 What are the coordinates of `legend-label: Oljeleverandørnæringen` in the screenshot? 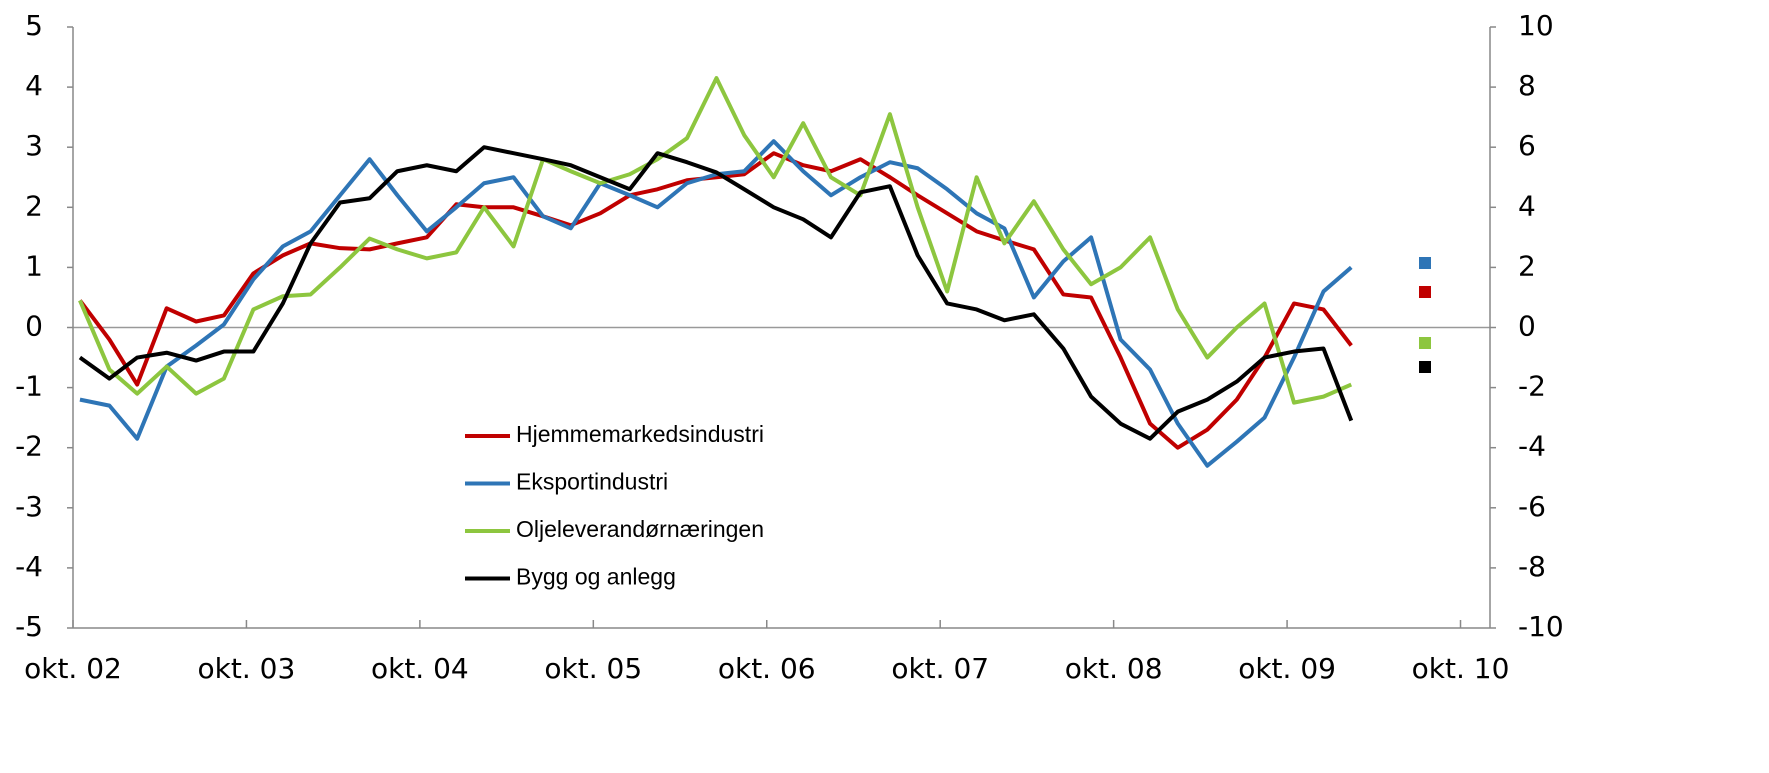 It's located at (640, 529).